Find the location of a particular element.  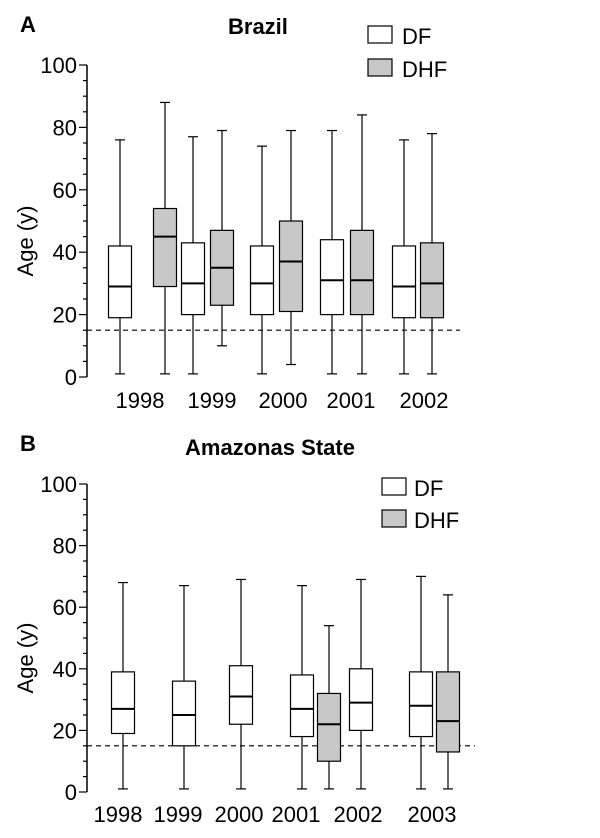

box-plot-dhf-2002 is located at coordinates (432, 254).